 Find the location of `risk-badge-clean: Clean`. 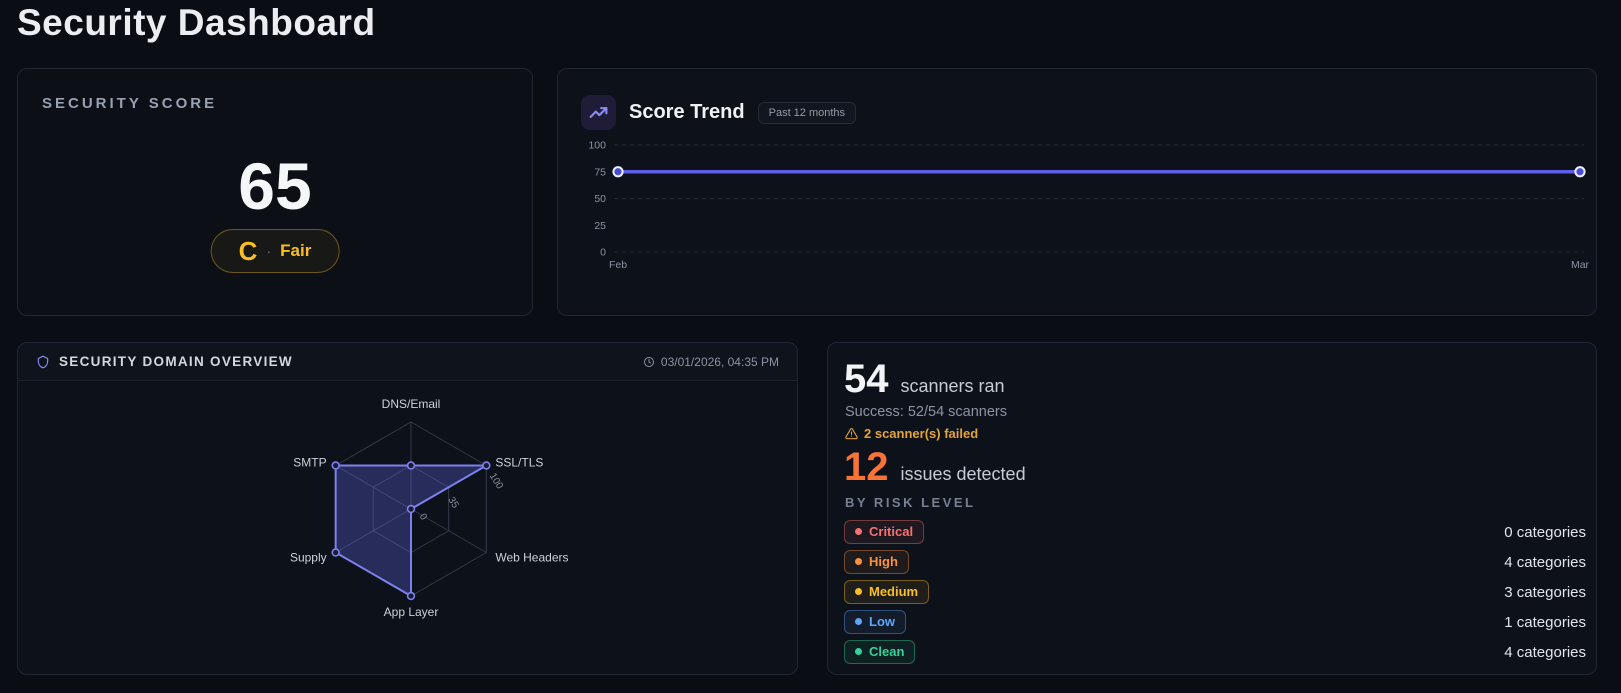

risk-badge-clean: Clean is located at coordinates (880, 652).